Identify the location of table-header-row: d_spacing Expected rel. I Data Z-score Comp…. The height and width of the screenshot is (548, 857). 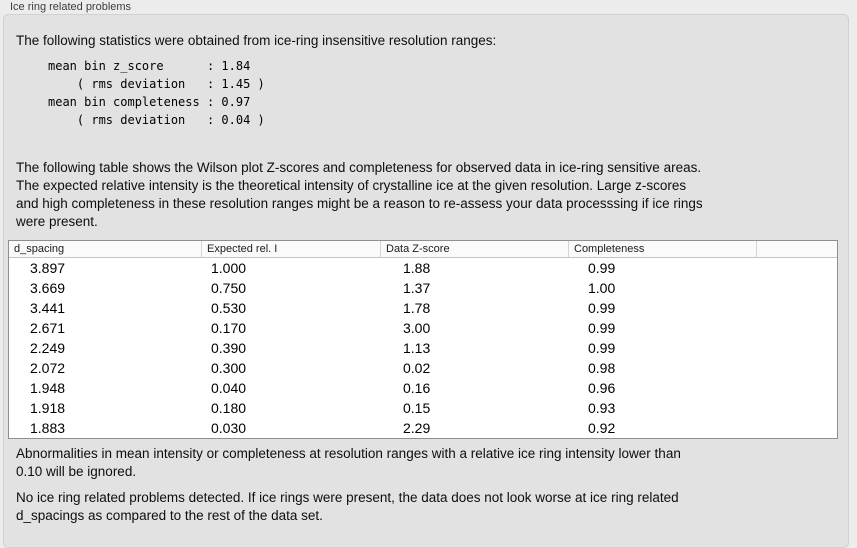
(423, 249).